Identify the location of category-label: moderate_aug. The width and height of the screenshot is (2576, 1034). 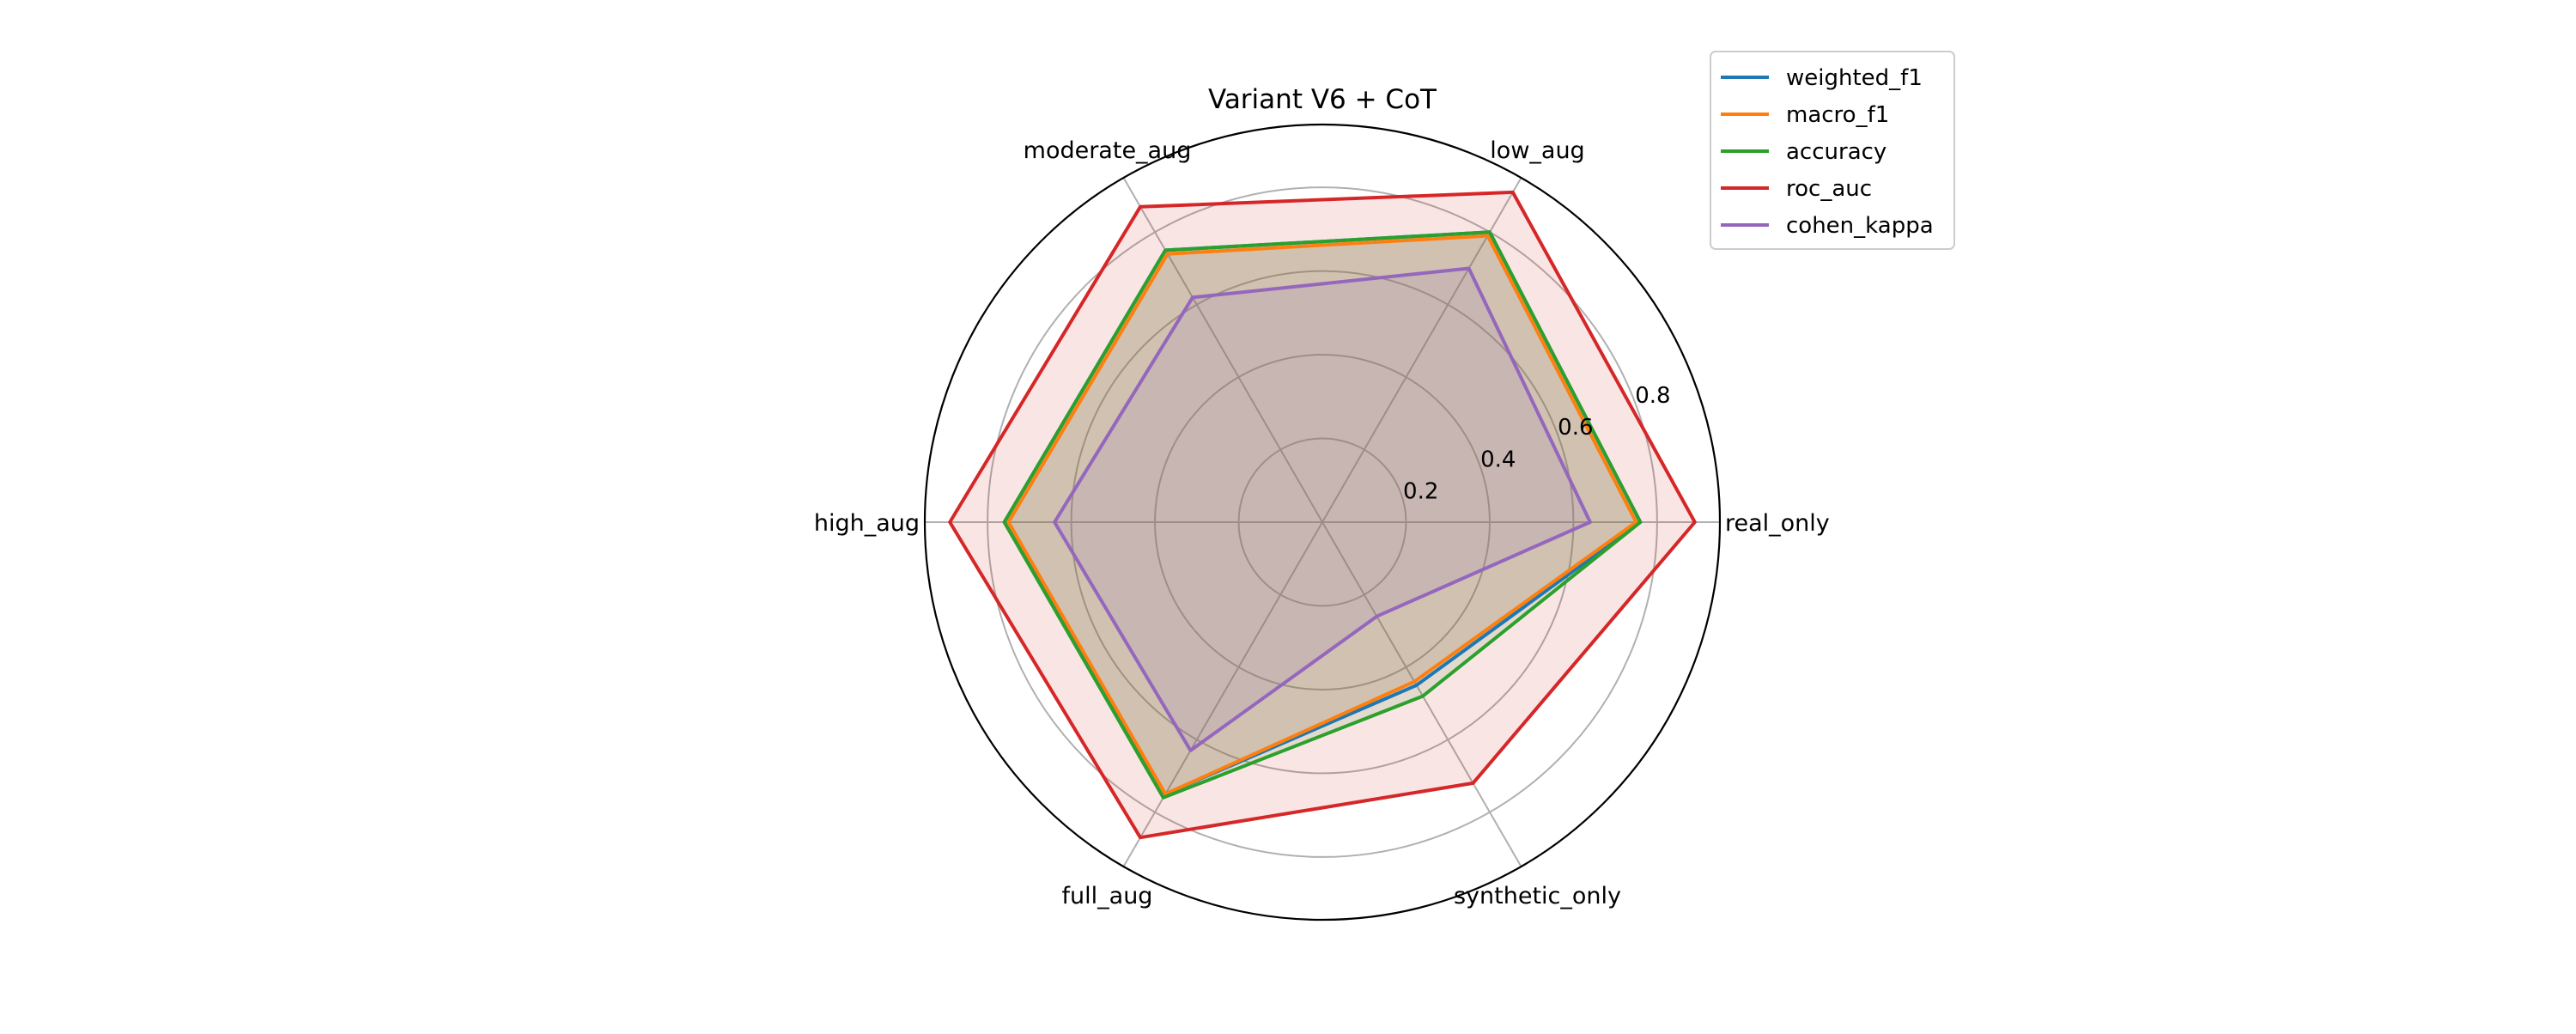
(1108, 150).